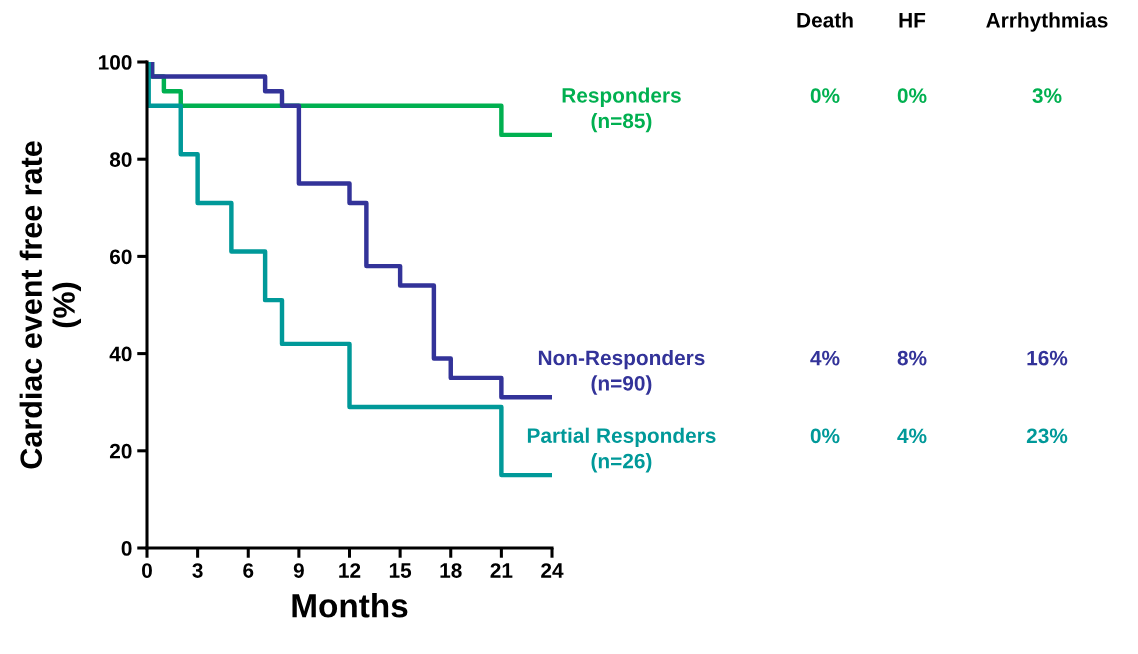 This screenshot has width=1138, height=654. I want to click on x-tick-label: 15, so click(400, 570).